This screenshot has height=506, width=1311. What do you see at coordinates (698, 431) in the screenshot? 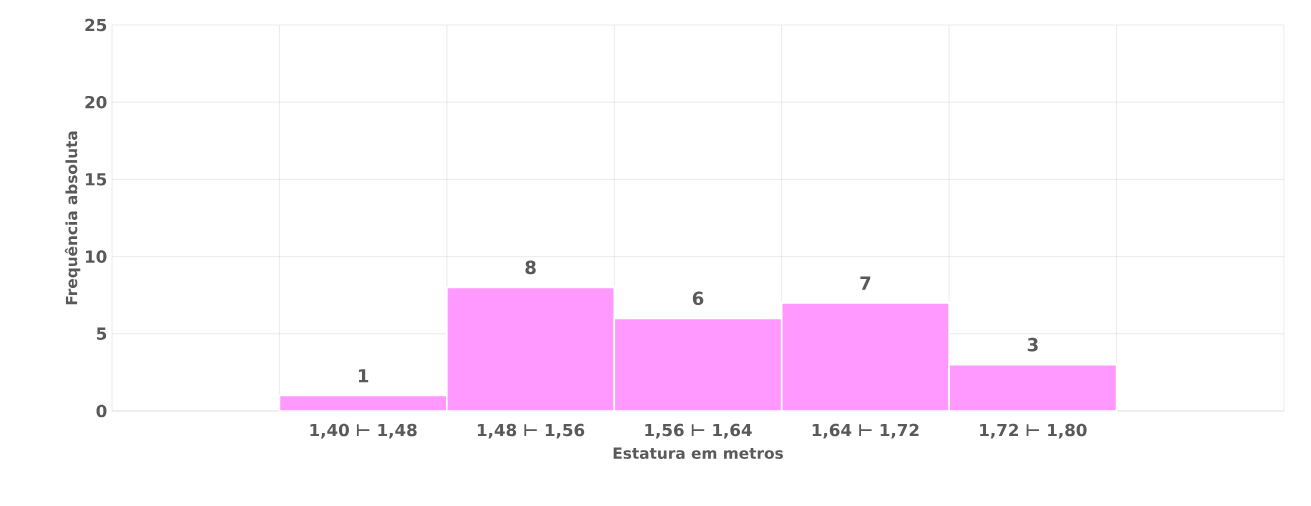
I see `x-tick-label: 1,56 ⊢ 1,64` at bounding box center [698, 431].